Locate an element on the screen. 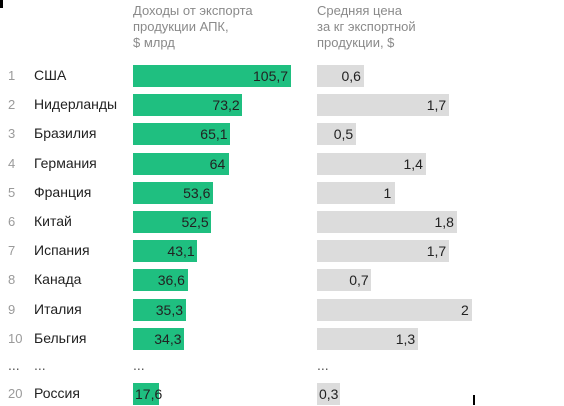 This screenshot has width=564, height=406. table-row: 8 Канада 36,6 0,7 is located at coordinates (282, 280).